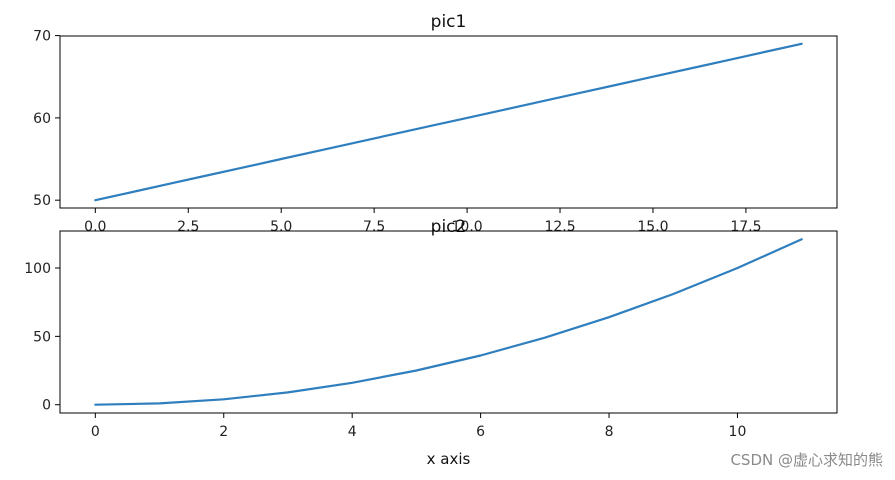  What do you see at coordinates (42, 37) in the screenshot?
I see `y-tick-label: 70` at bounding box center [42, 37].